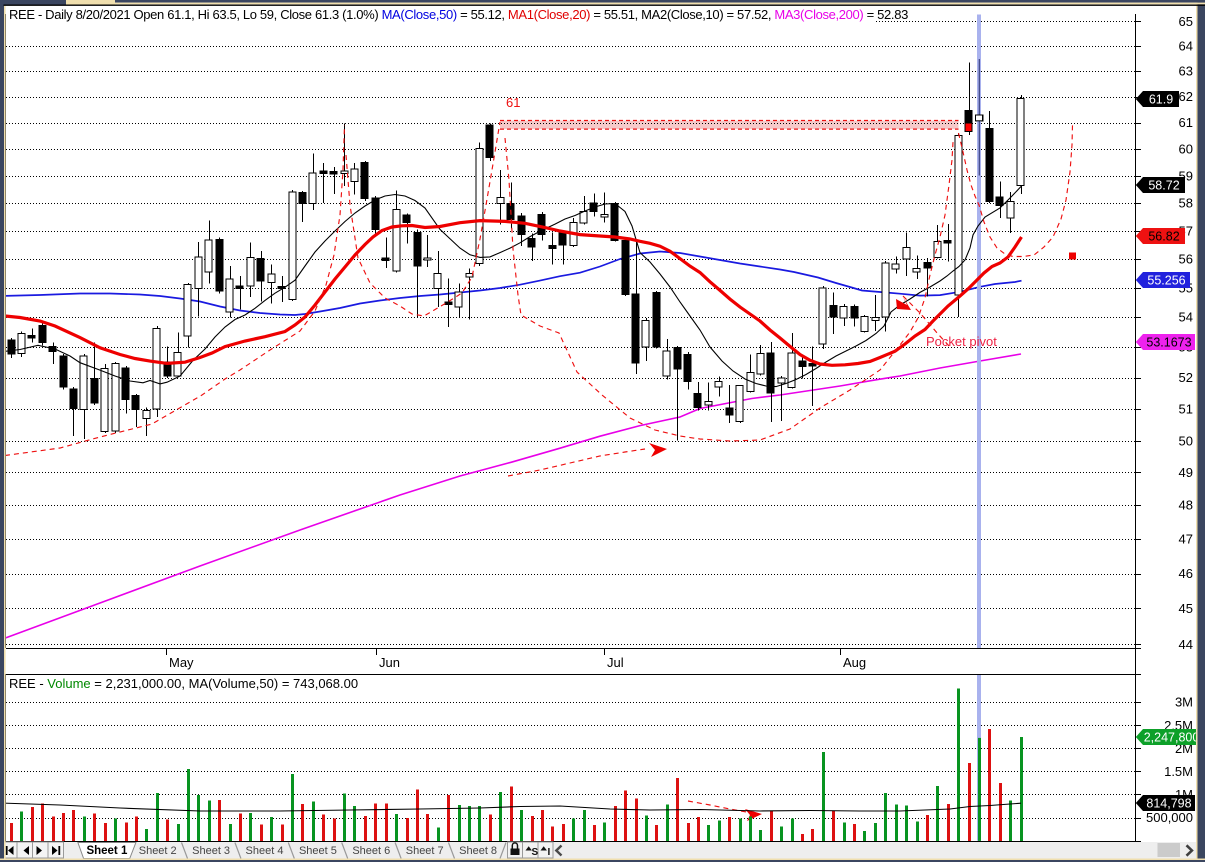  I want to click on svg-text: 51, so click(1186, 409).